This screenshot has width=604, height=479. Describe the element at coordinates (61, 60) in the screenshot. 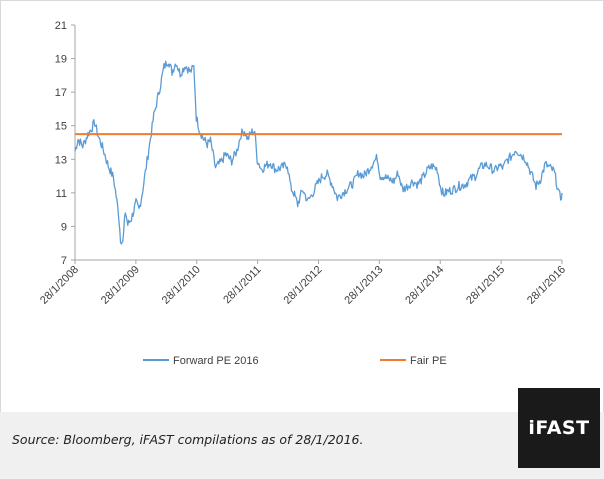

I see `y-tick-label: 19` at that location.